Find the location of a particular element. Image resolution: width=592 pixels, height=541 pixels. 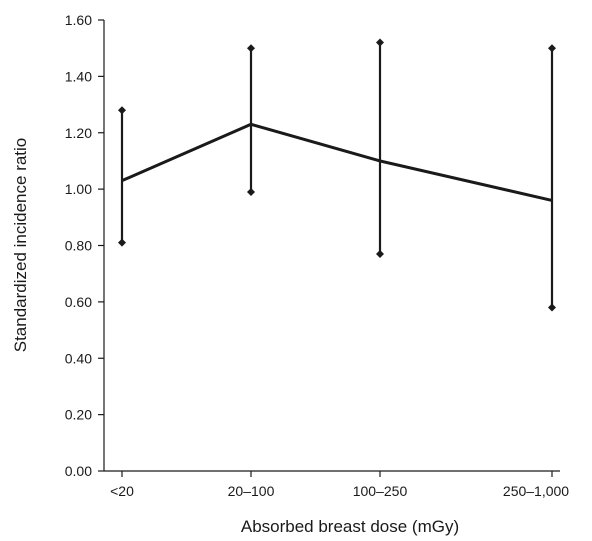

x-tick-label: <20 is located at coordinates (122, 491).